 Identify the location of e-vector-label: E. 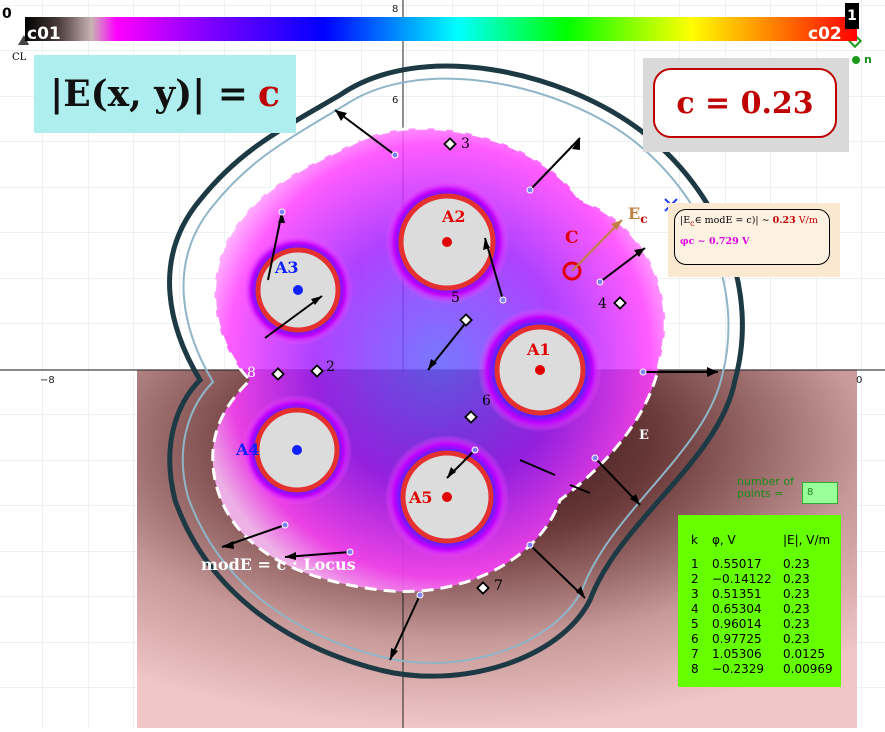
(644, 435).